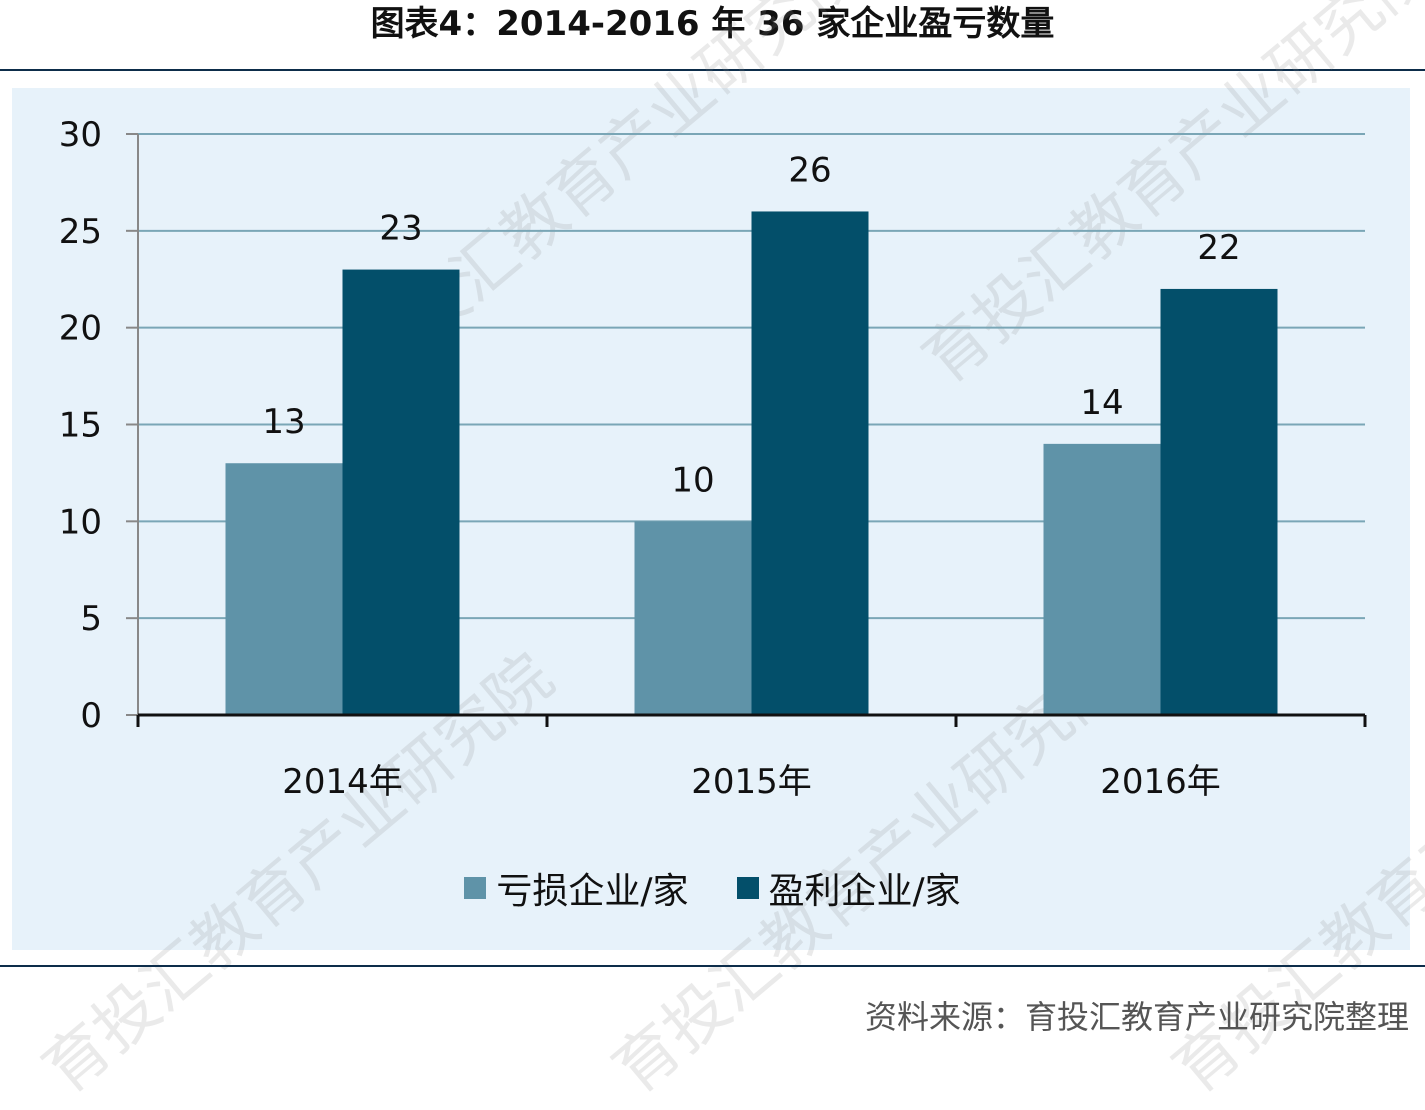  Describe the element at coordinates (80, 329) in the screenshot. I see `y-tick-label: 20` at that location.